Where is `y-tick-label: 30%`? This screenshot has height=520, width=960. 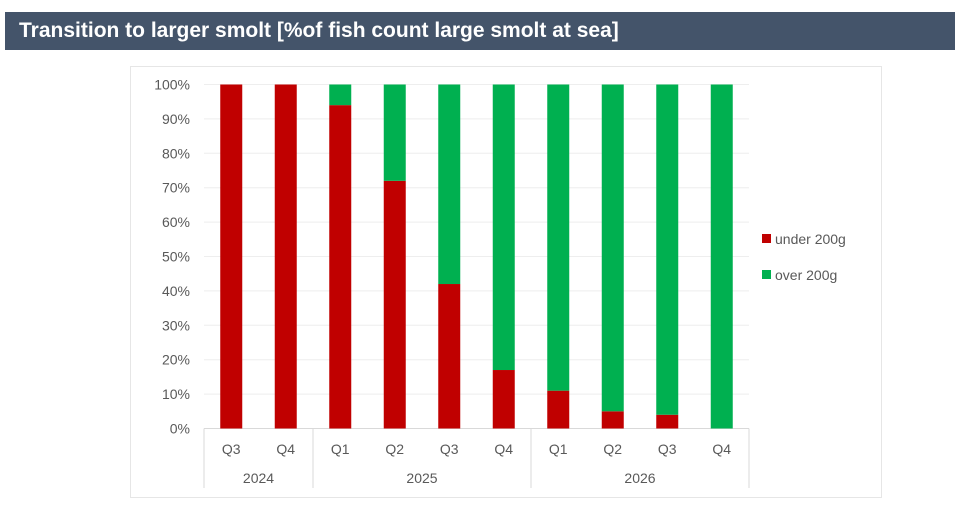
y-tick-label: 30% is located at coordinates (176, 325).